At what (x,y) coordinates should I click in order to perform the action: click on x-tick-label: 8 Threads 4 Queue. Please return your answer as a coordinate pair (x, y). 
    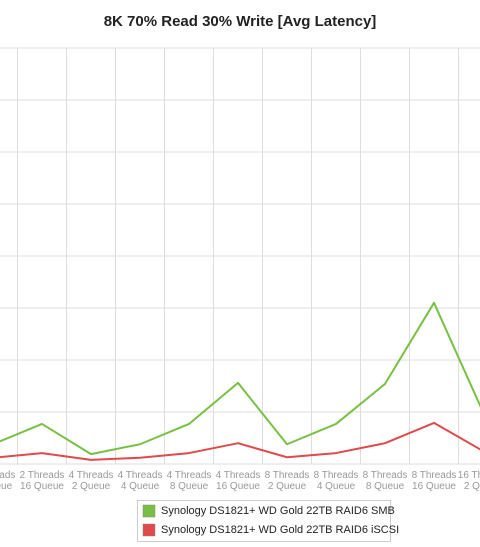
    Looking at the image, I should click on (336, 481).